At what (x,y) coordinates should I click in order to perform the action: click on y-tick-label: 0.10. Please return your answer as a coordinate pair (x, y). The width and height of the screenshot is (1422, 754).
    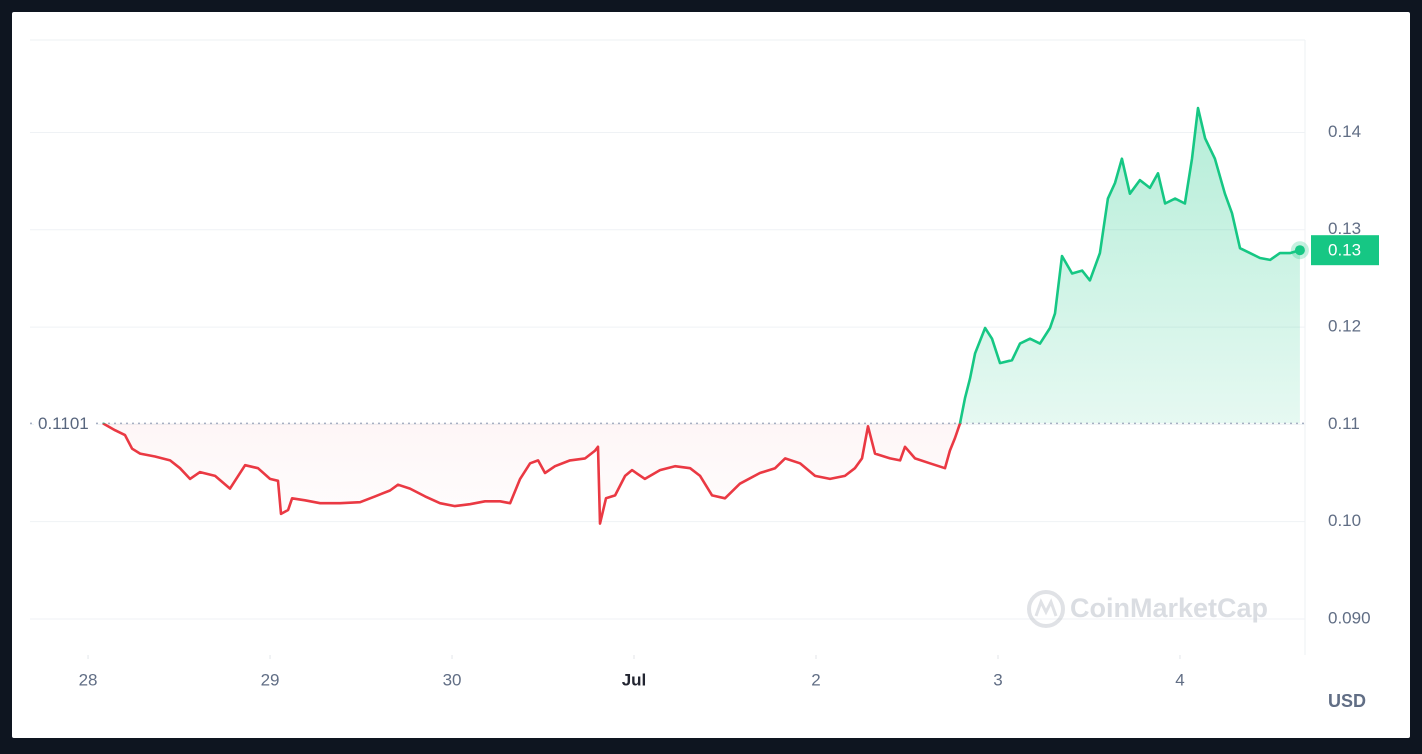
    Looking at the image, I should click on (1344, 520).